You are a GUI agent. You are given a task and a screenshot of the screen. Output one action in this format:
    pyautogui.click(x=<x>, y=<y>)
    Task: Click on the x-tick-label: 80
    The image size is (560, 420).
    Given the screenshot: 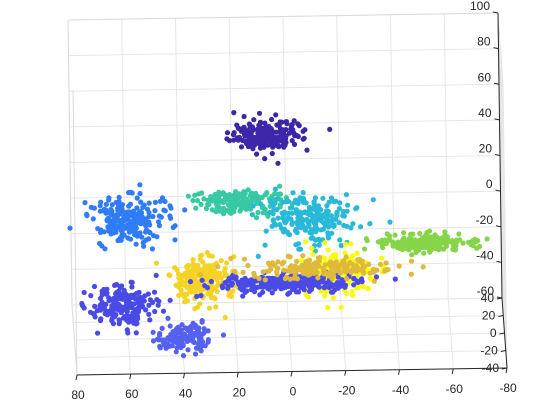 What is the action you would take?
    pyautogui.click(x=78, y=395)
    